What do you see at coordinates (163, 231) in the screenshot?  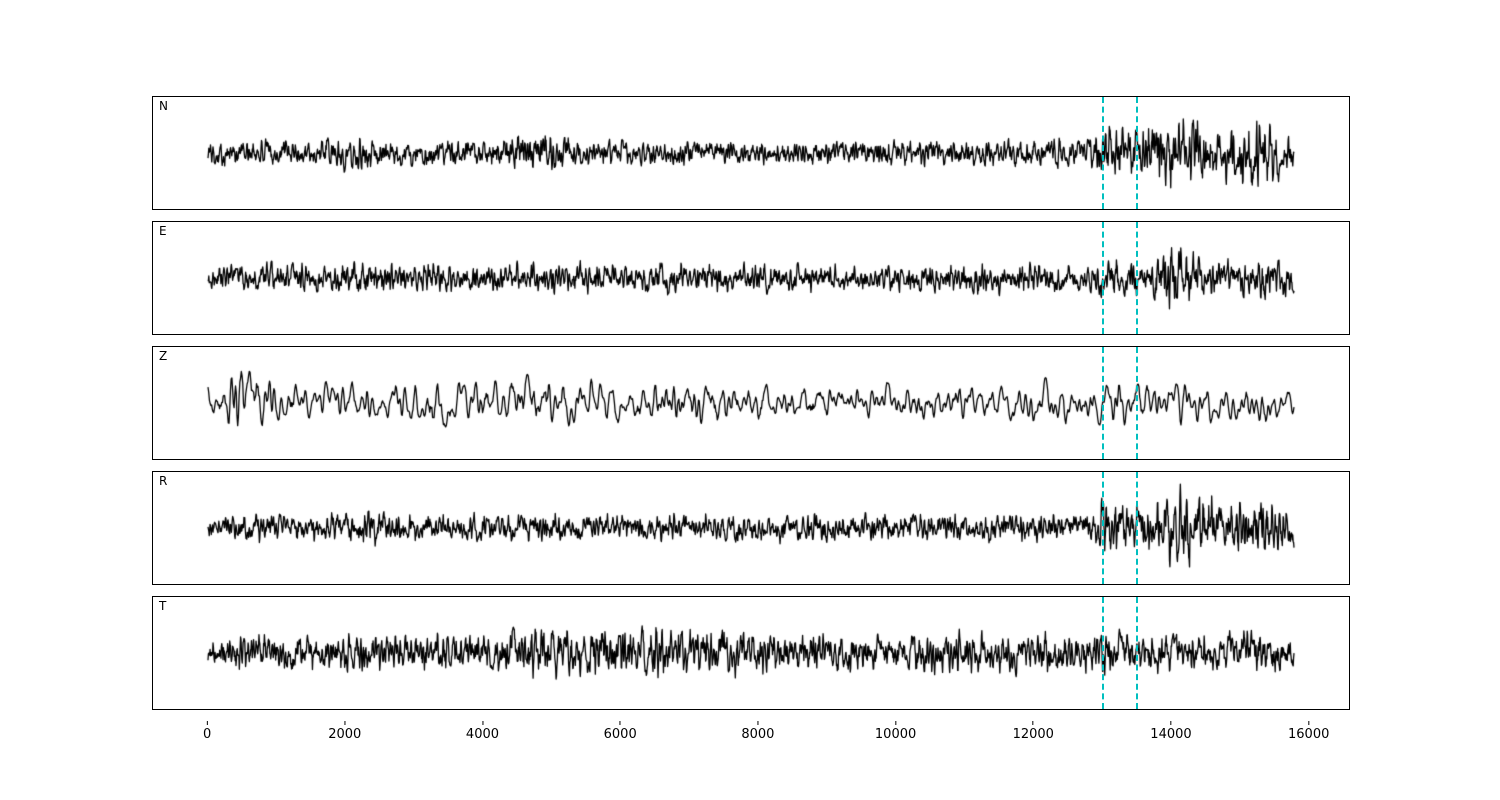 I see `panel-label-e: E` at bounding box center [163, 231].